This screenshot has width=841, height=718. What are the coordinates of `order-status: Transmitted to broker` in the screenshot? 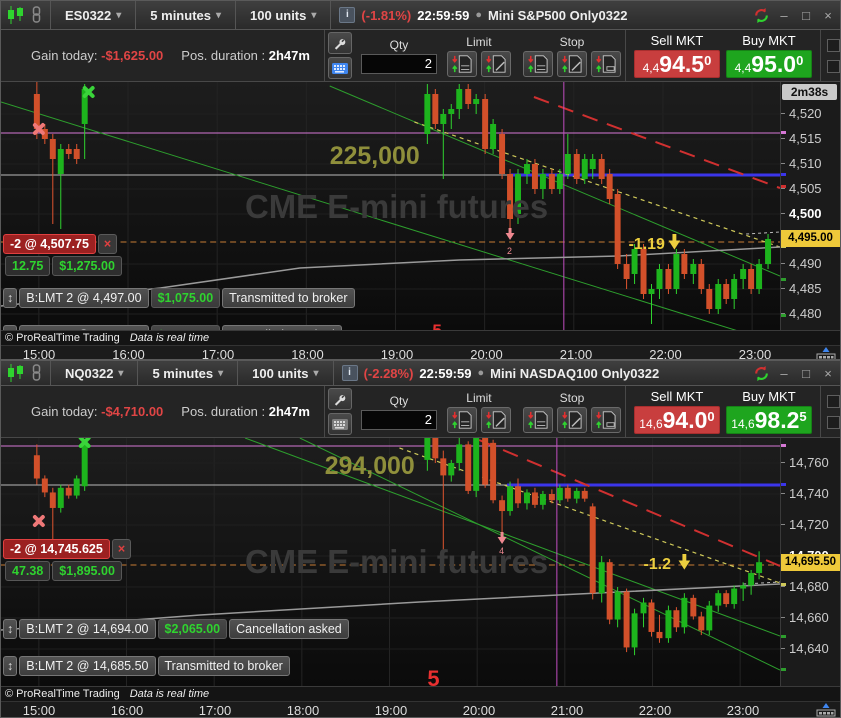 It's located at (223, 666).